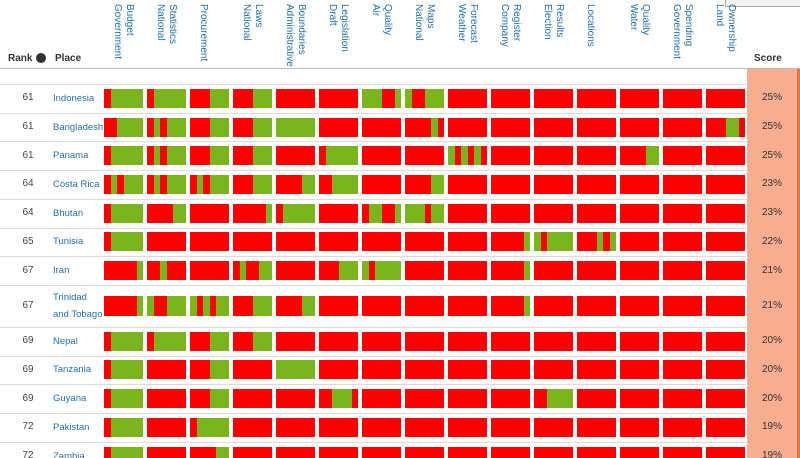 This screenshot has height=458, width=800. What do you see at coordinates (61, 271) in the screenshot?
I see `place-link: Iran` at bounding box center [61, 271].